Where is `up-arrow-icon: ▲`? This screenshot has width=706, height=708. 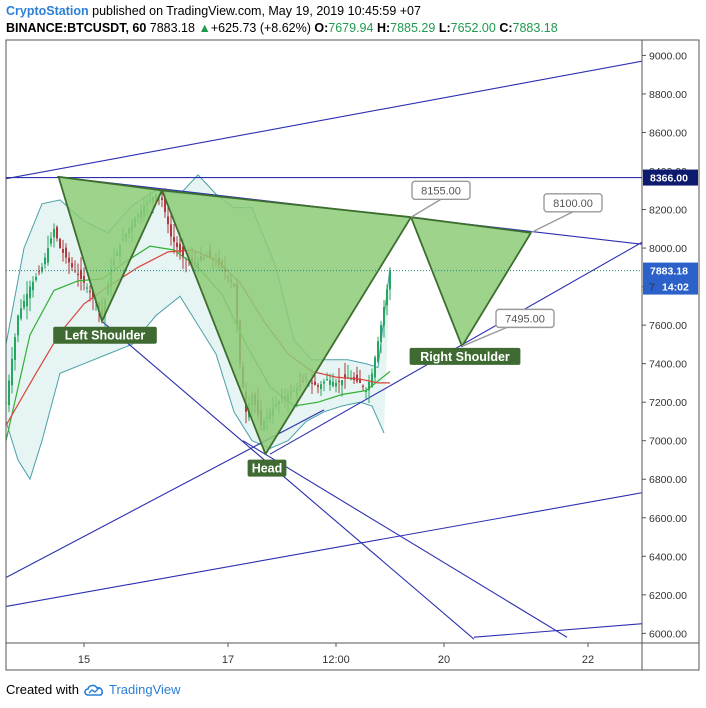 up-arrow-icon: ▲ is located at coordinates (204, 28).